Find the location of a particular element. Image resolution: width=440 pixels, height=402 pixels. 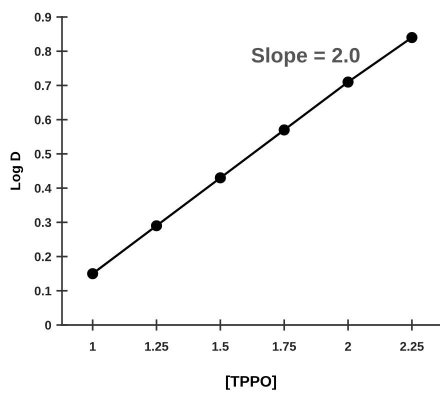

x-tick-label: 1 is located at coordinates (93, 346).